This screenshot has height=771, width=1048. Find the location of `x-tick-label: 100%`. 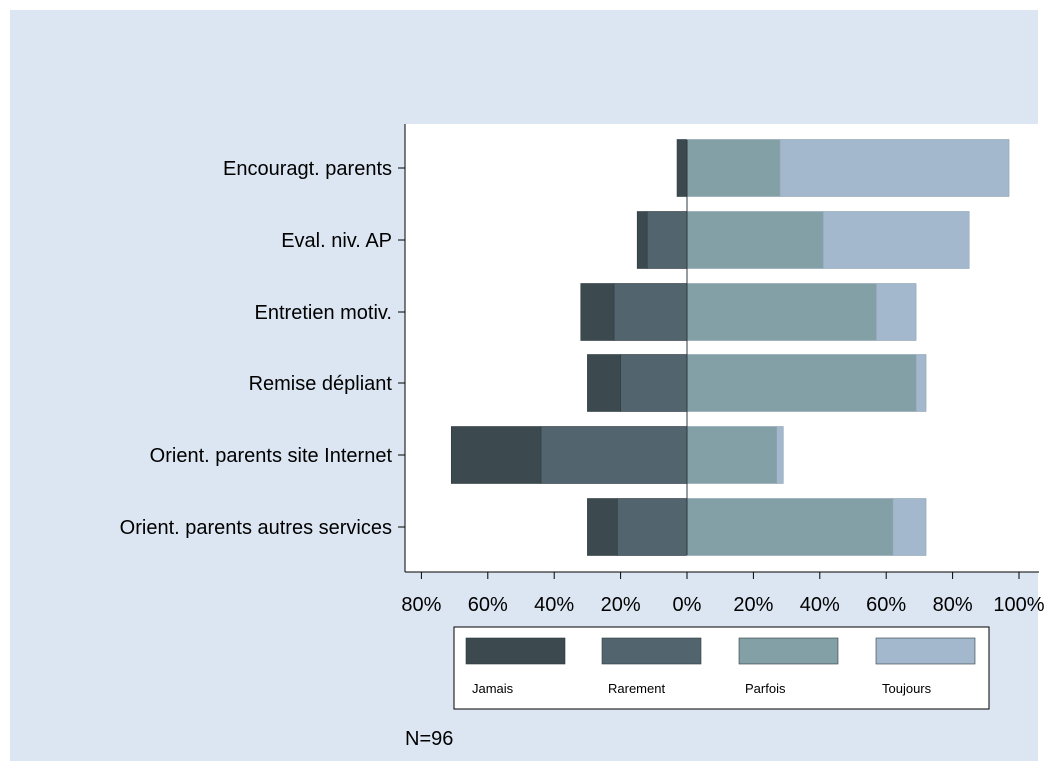

x-tick-label: 100% is located at coordinates (1018, 605).